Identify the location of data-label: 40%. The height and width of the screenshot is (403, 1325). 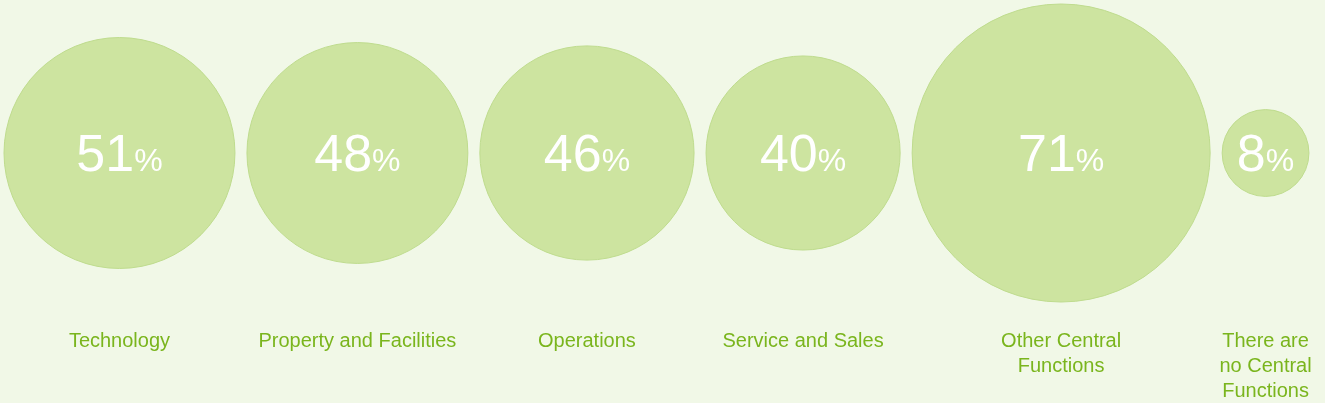
(803, 153).